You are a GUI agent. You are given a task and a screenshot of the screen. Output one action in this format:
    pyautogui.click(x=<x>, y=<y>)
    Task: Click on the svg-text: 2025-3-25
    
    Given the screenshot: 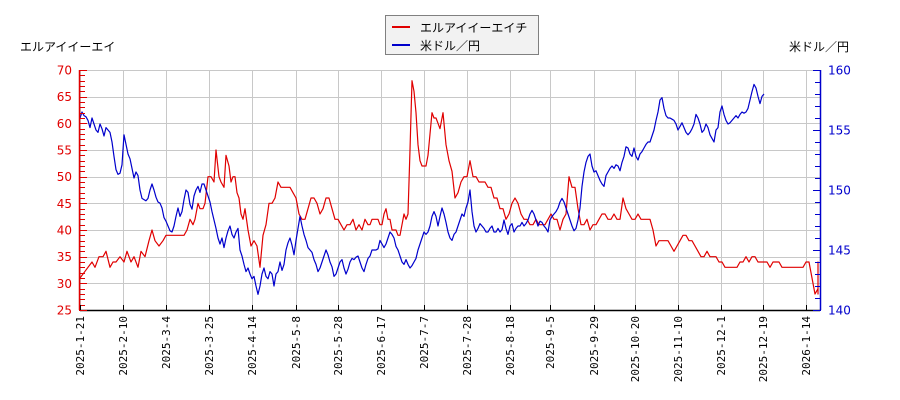 What is the action you would take?
    pyautogui.click(x=209, y=346)
    